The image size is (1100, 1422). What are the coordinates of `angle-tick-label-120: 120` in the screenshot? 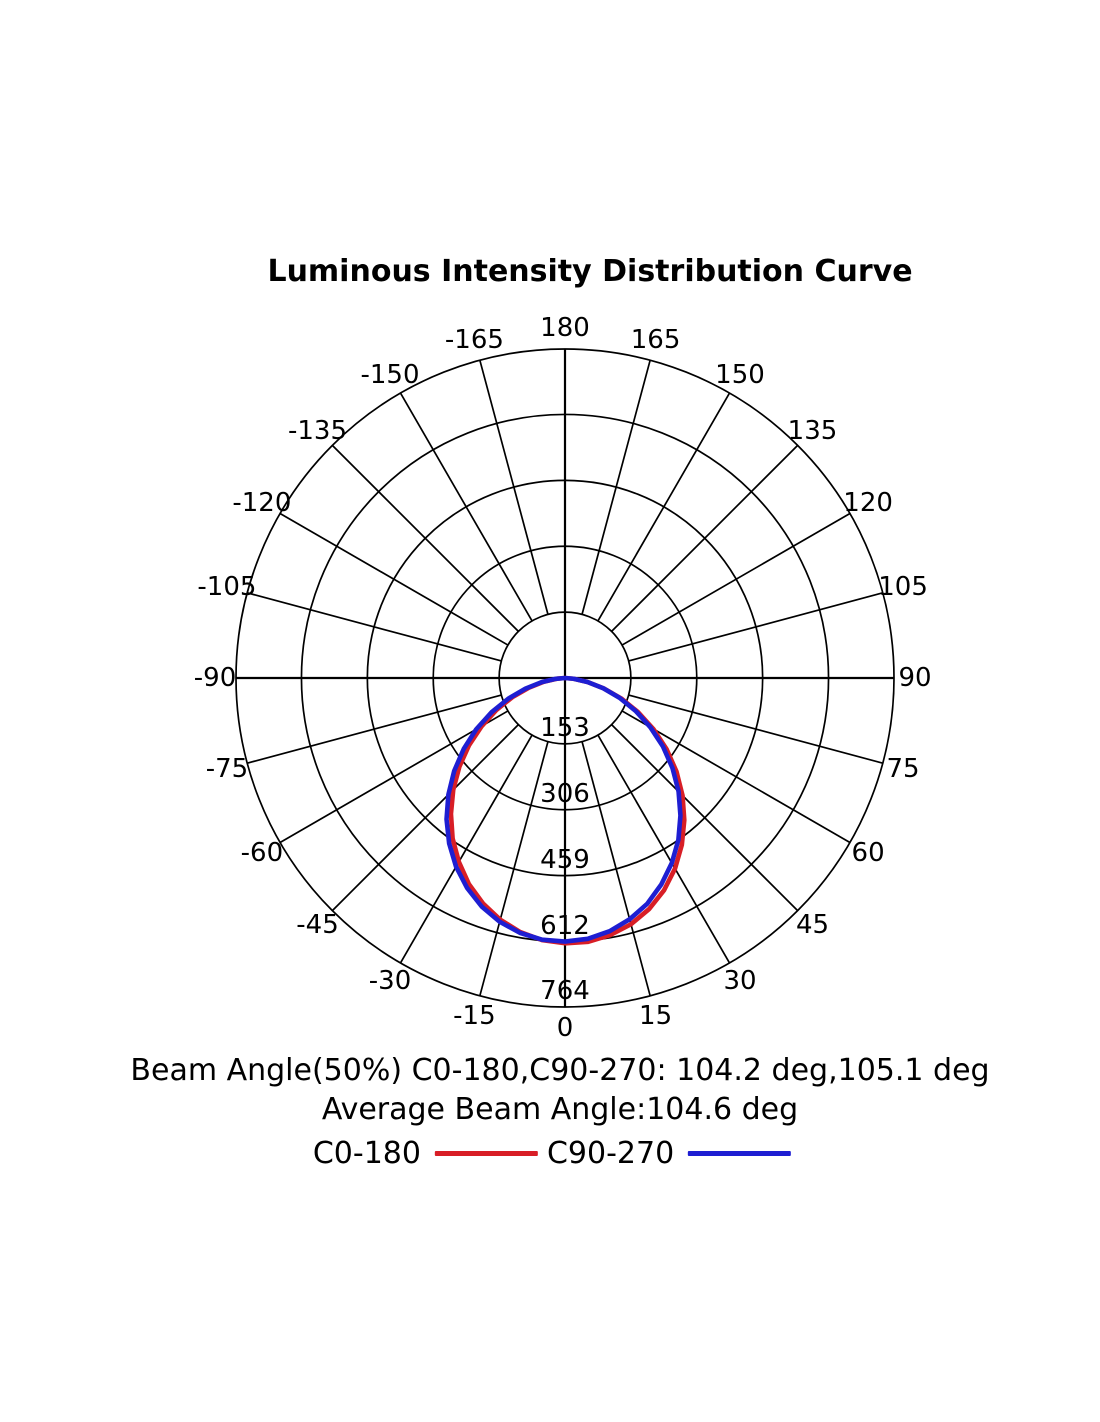 It's located at (868, 503).